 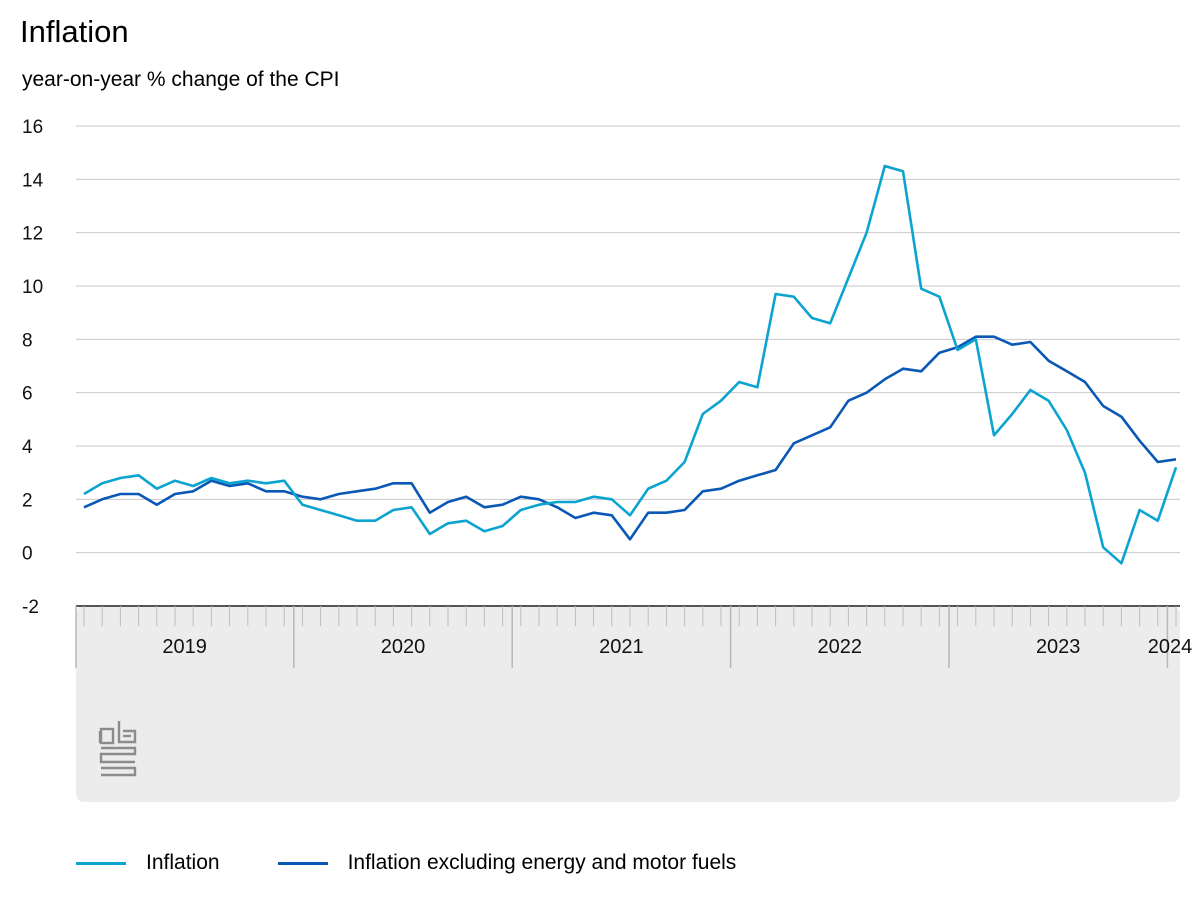 What do you see at coordinates (840, 647) in the screenshot?
I see `x-year-label: 2022` at bounding box center [840, 647].